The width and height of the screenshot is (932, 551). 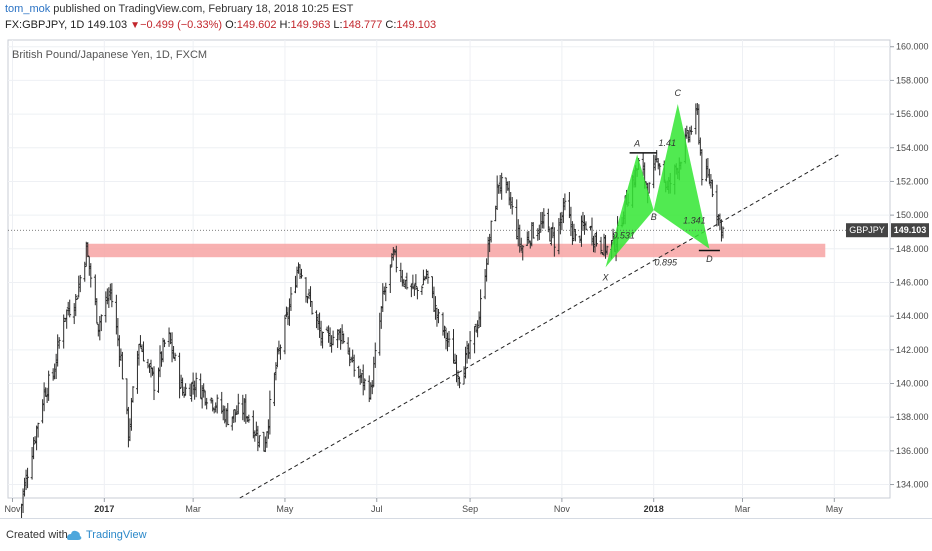 What do you see at coordinates (912, 215) in the screenshot?
I see `y-tick-label: 150.000` at bounding box center [912, 215].